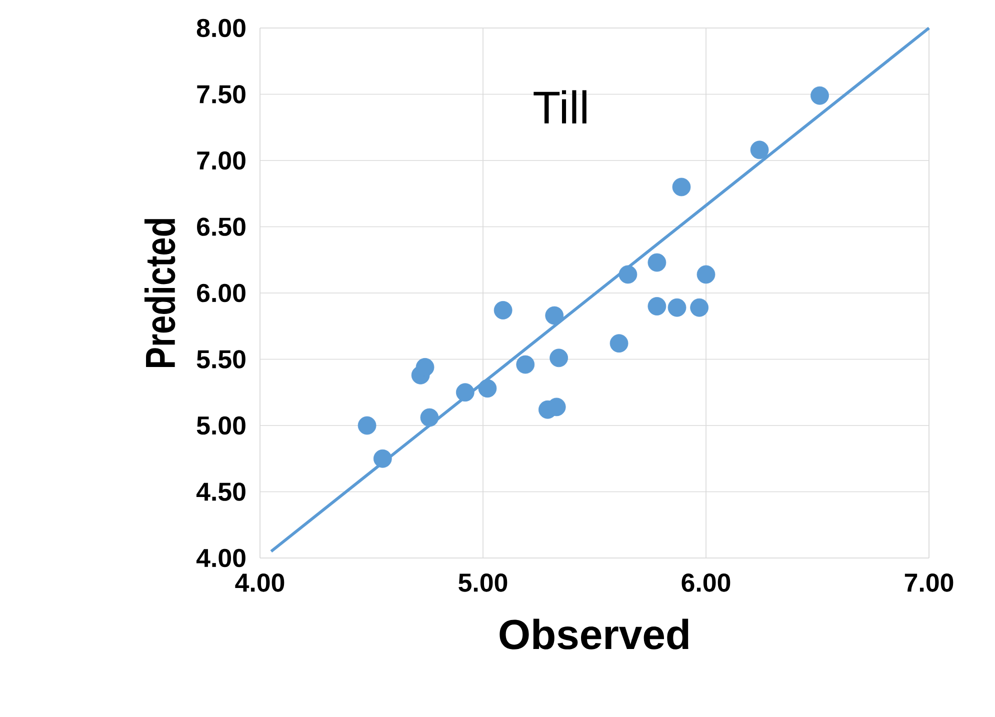  What do you see at coordinates (706, 583) in the screenshot?
I see `x-tick-label: 6.00` at bounding box center [706, 583].